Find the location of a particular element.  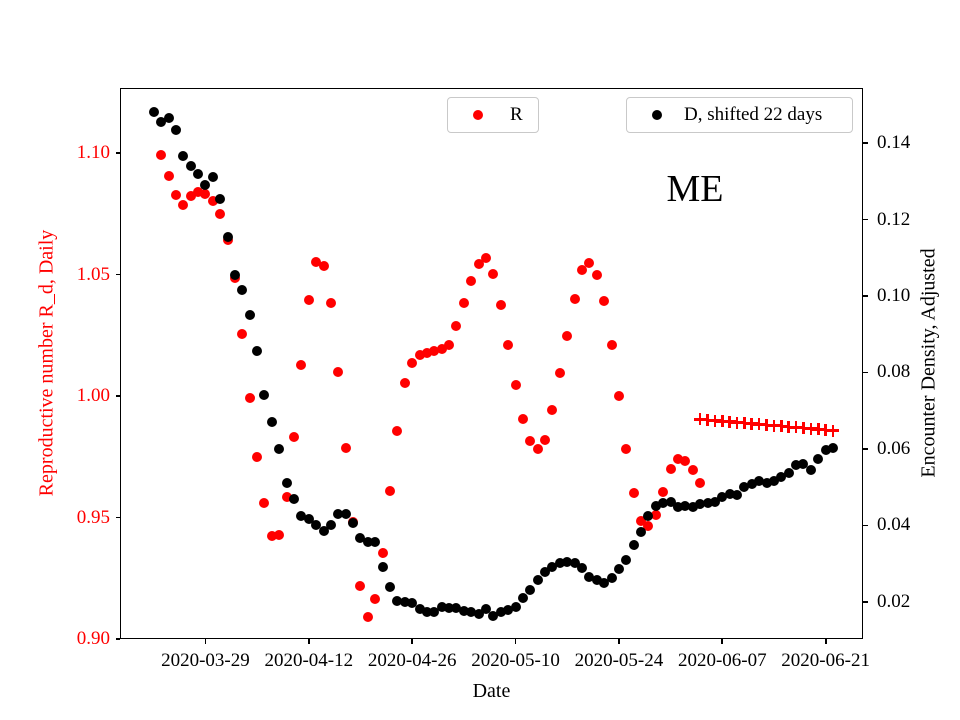

y-right-tick-label: 0.08 is located at coordinates (894, 372).